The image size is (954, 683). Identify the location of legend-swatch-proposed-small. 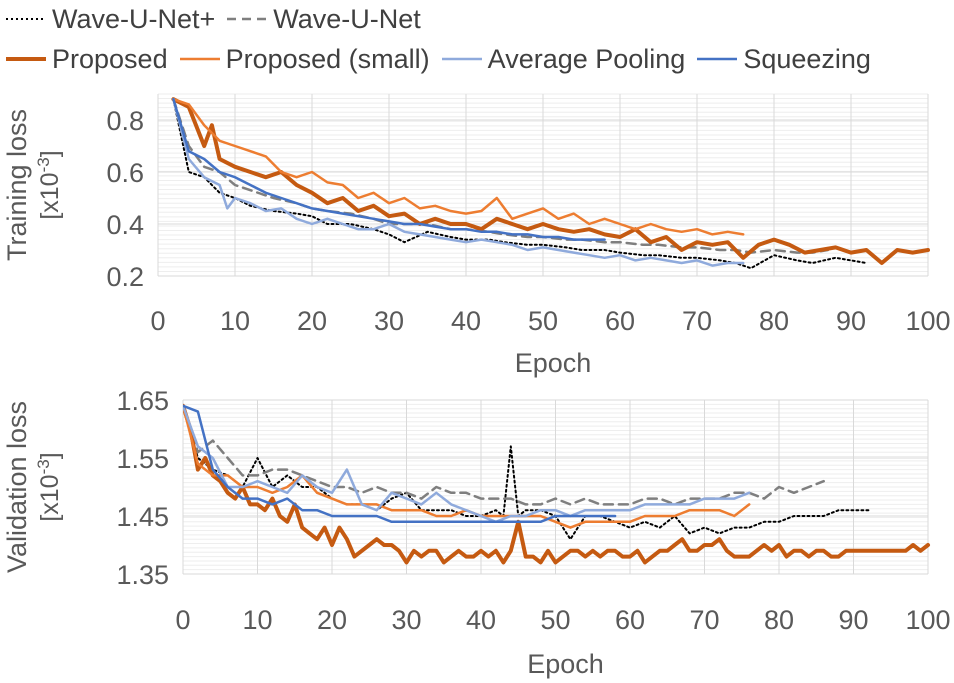
(199, 59).